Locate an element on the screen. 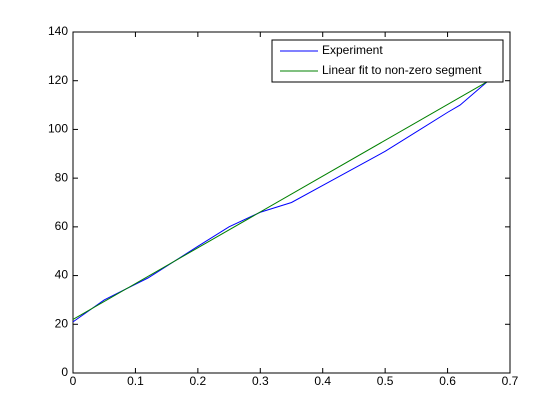  y-tick-label: 140 is located at coordinates (58, 31).